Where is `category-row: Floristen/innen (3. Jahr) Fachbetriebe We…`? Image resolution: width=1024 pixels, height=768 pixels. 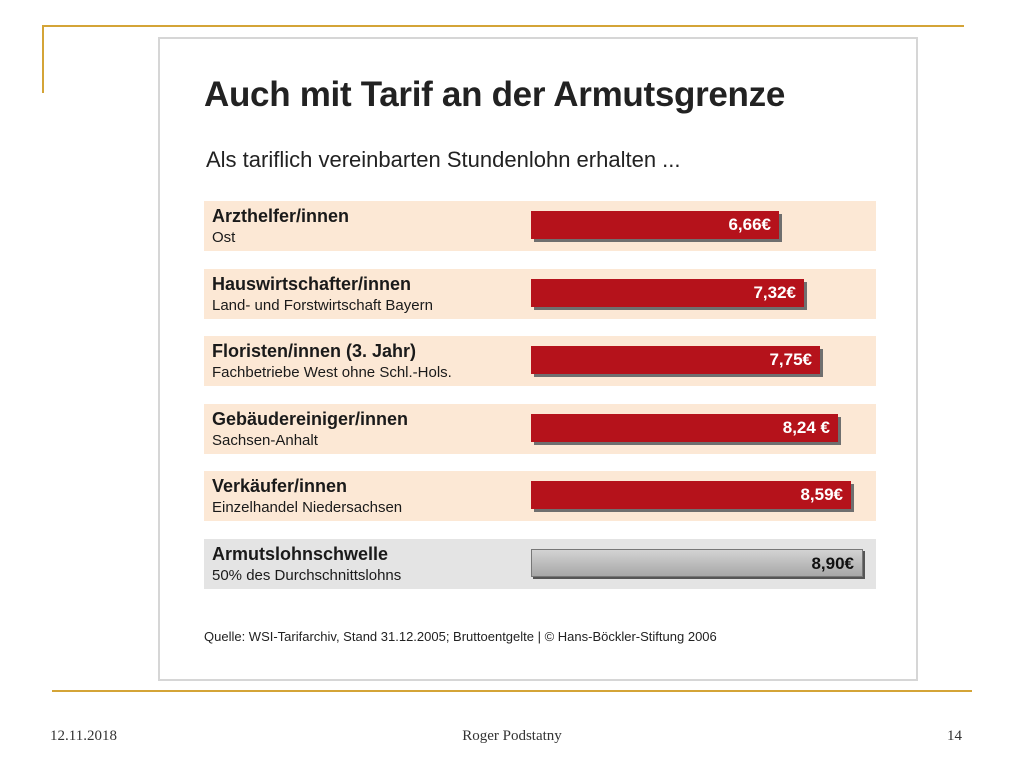
category-row: Floristen/innen (3. Jahr) Fachbetriebe We… is located at coordinates (540, 361).